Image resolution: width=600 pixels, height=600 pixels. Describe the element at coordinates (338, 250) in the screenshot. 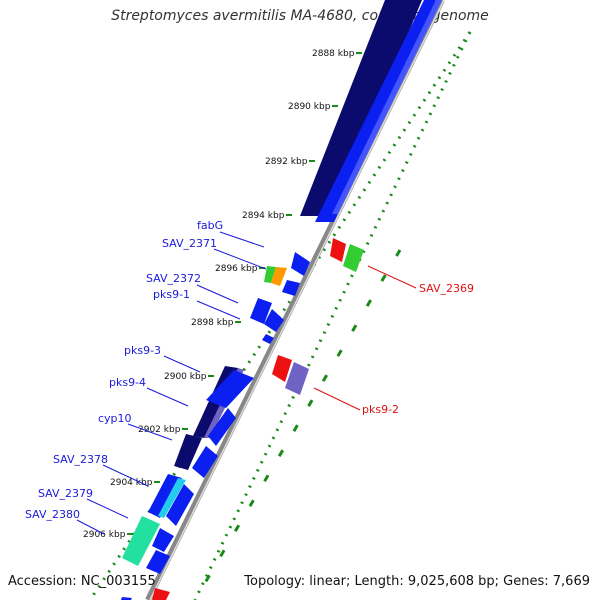

I see `gene-arrow-red-sav2369` at that location.